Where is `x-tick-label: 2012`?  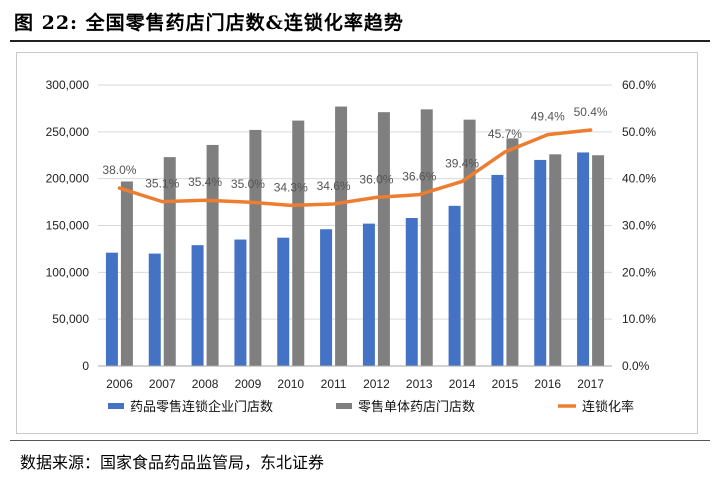
x-tick-label: 2012 is located at coordinates (376, 384).